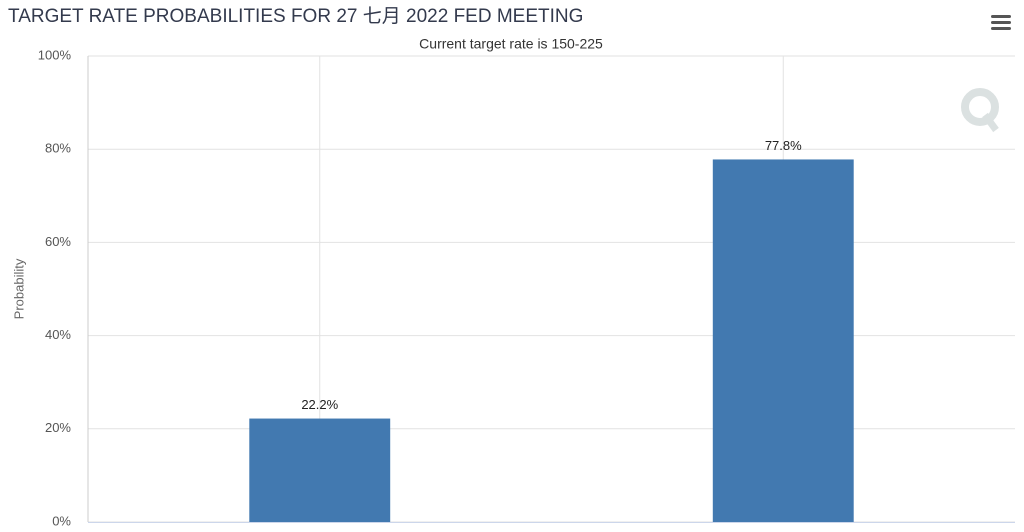 The height and width of the screenshot is (532, 1024). Describe the element at coordinates (58, 148) in the screenshot. I see `y-tick-label: 80%` at that location.